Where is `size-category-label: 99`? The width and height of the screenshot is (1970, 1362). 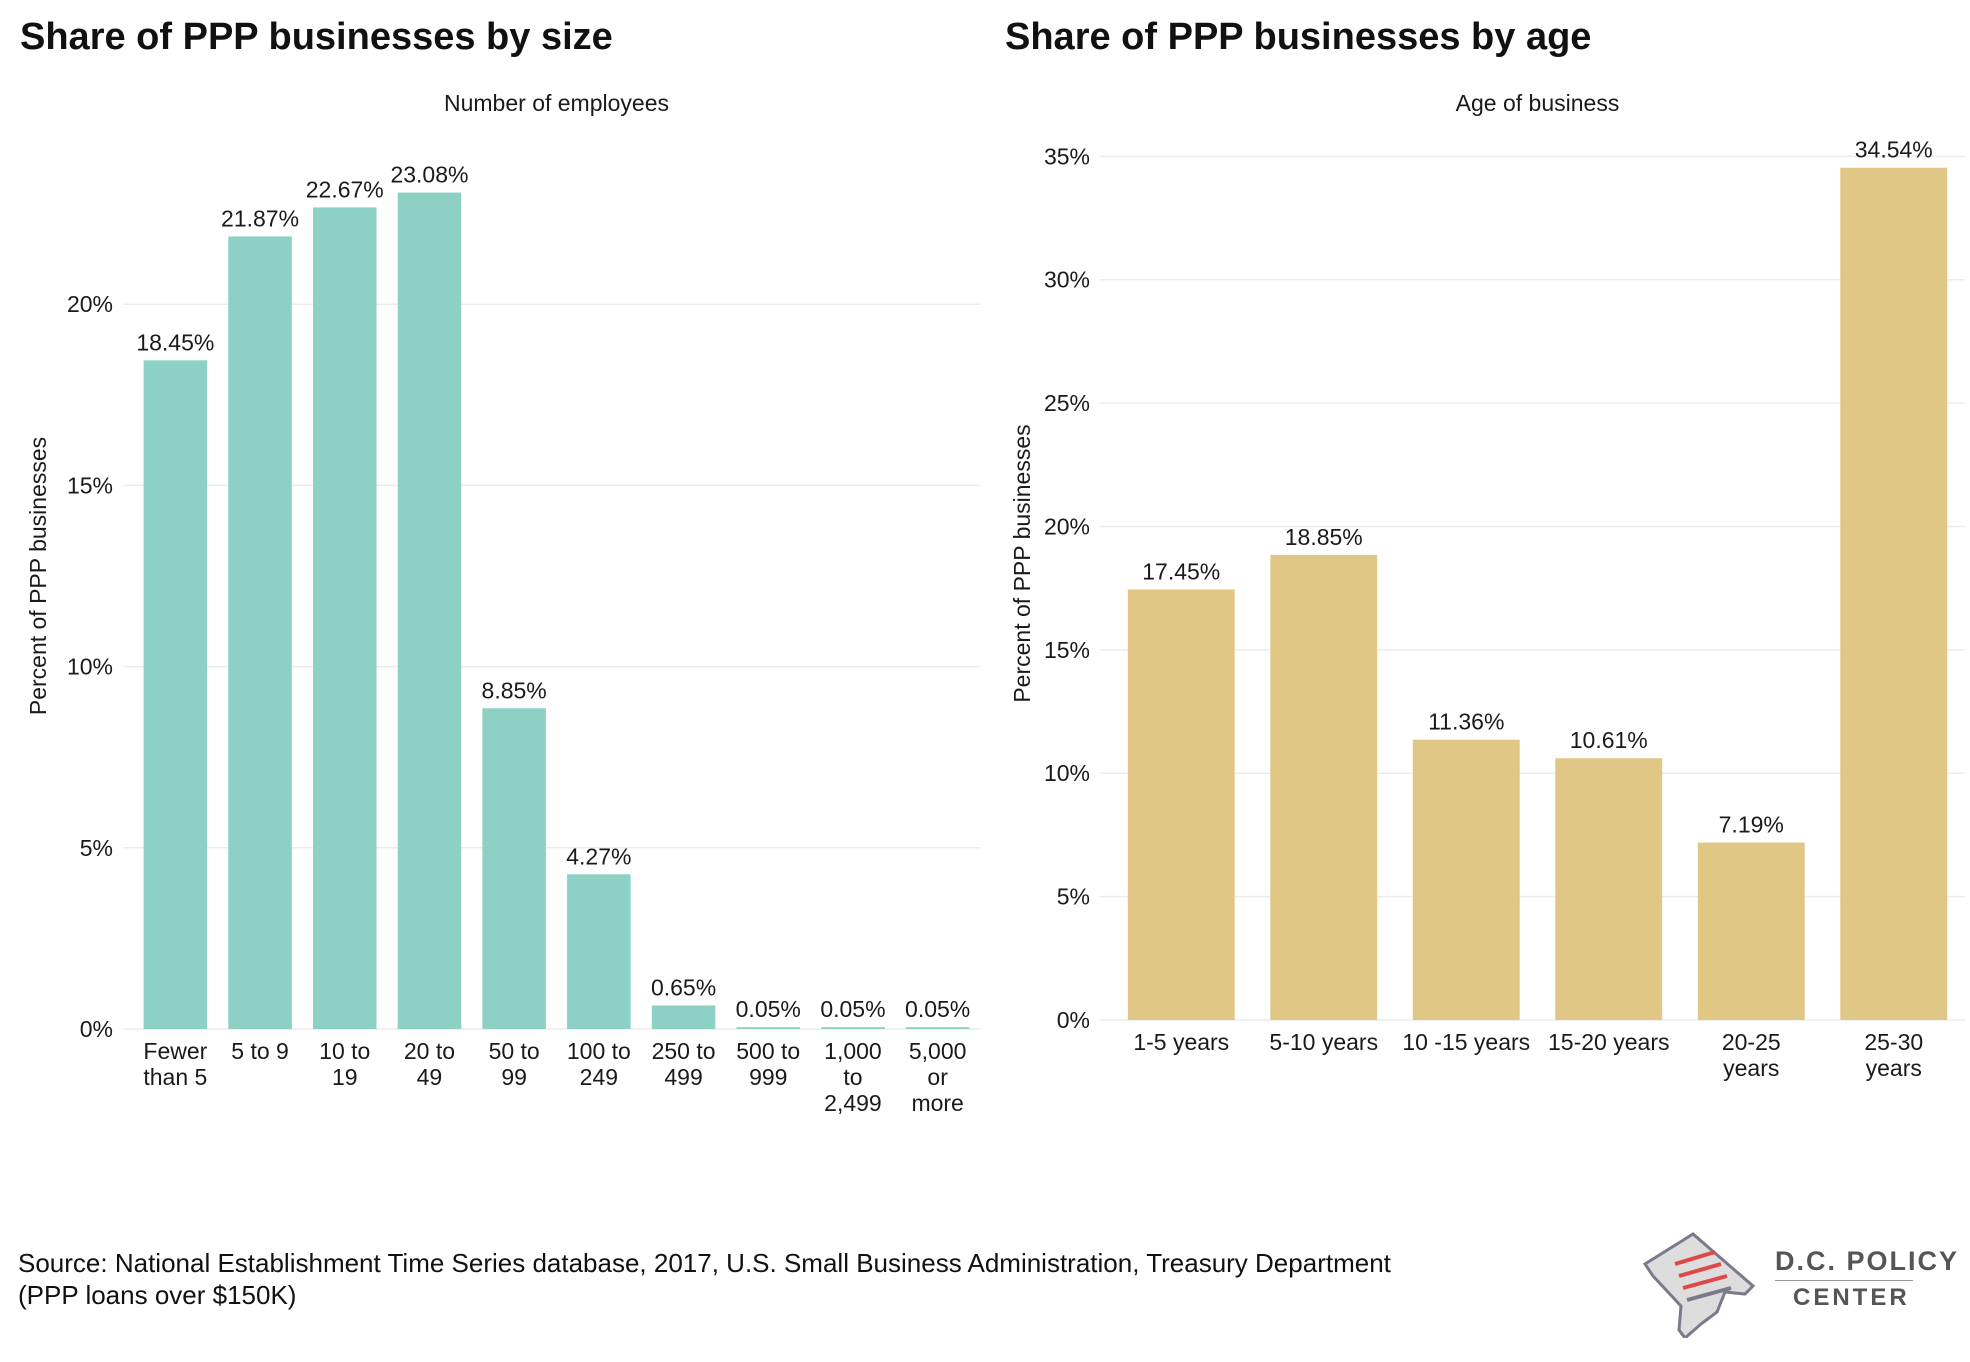 size-category-label: 99 is located at coordinates (514, 1077).